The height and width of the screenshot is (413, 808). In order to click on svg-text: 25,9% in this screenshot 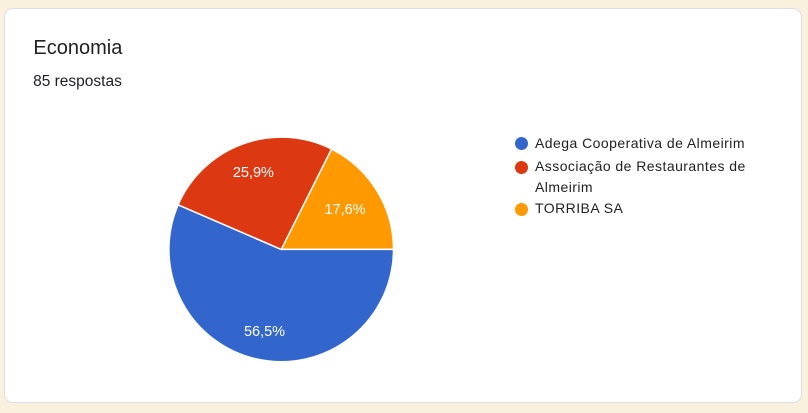, I will do `click(253, 173)`.